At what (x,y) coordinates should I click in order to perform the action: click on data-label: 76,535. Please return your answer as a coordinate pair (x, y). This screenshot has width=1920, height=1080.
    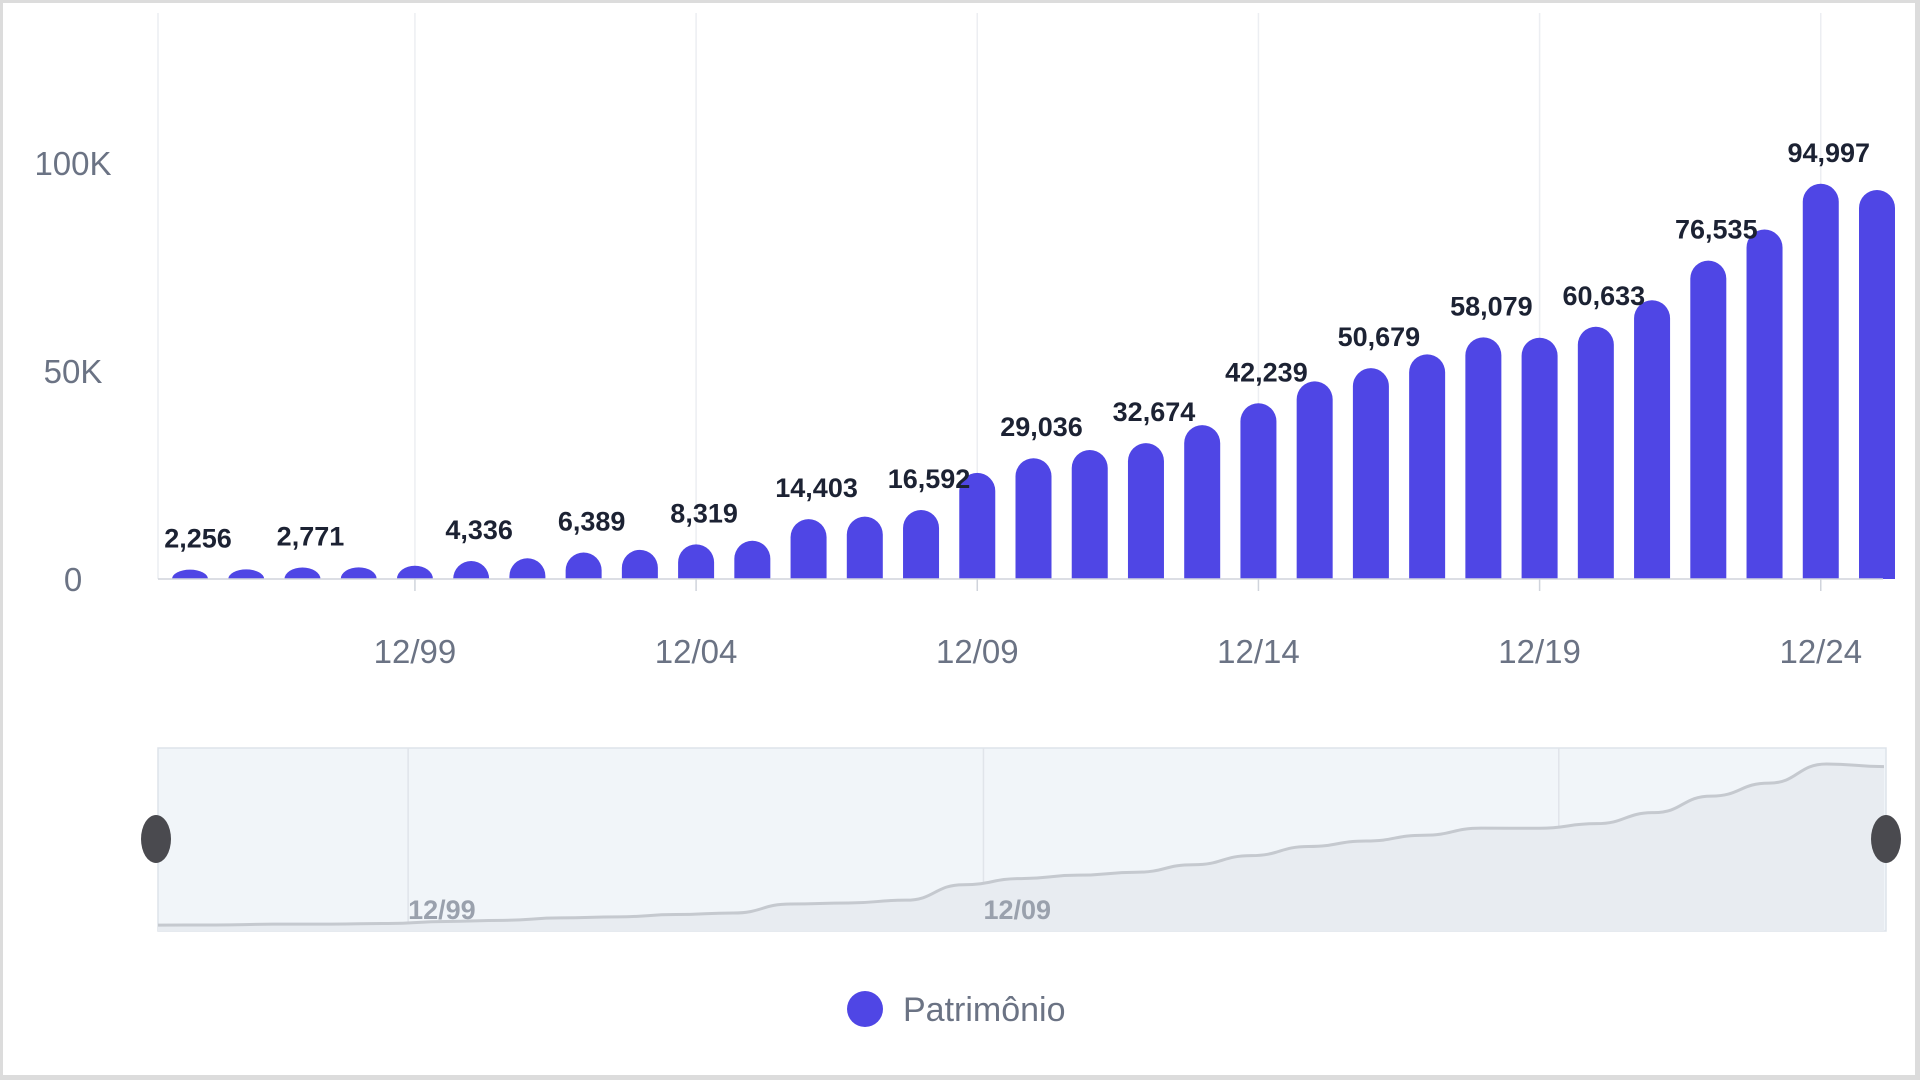
    Looking at the image, I should click on (1716, 230).